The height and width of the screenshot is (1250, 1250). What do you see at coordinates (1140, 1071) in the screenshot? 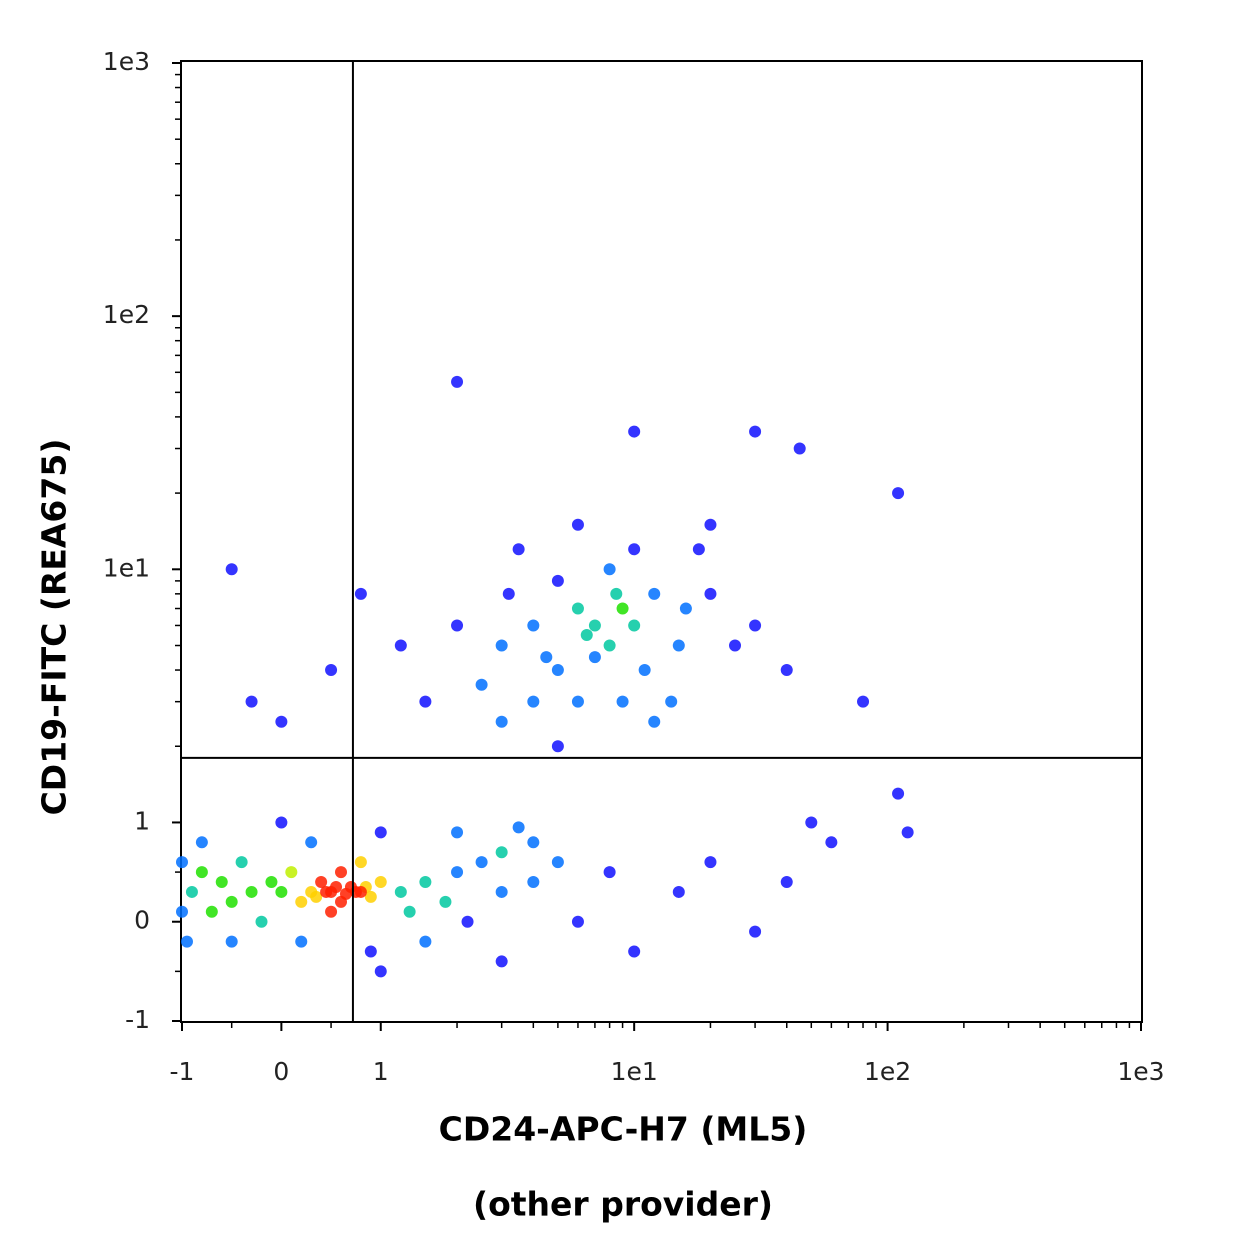
I see `x-tick-label: 1e3` at bounding box center [1140, 1071].